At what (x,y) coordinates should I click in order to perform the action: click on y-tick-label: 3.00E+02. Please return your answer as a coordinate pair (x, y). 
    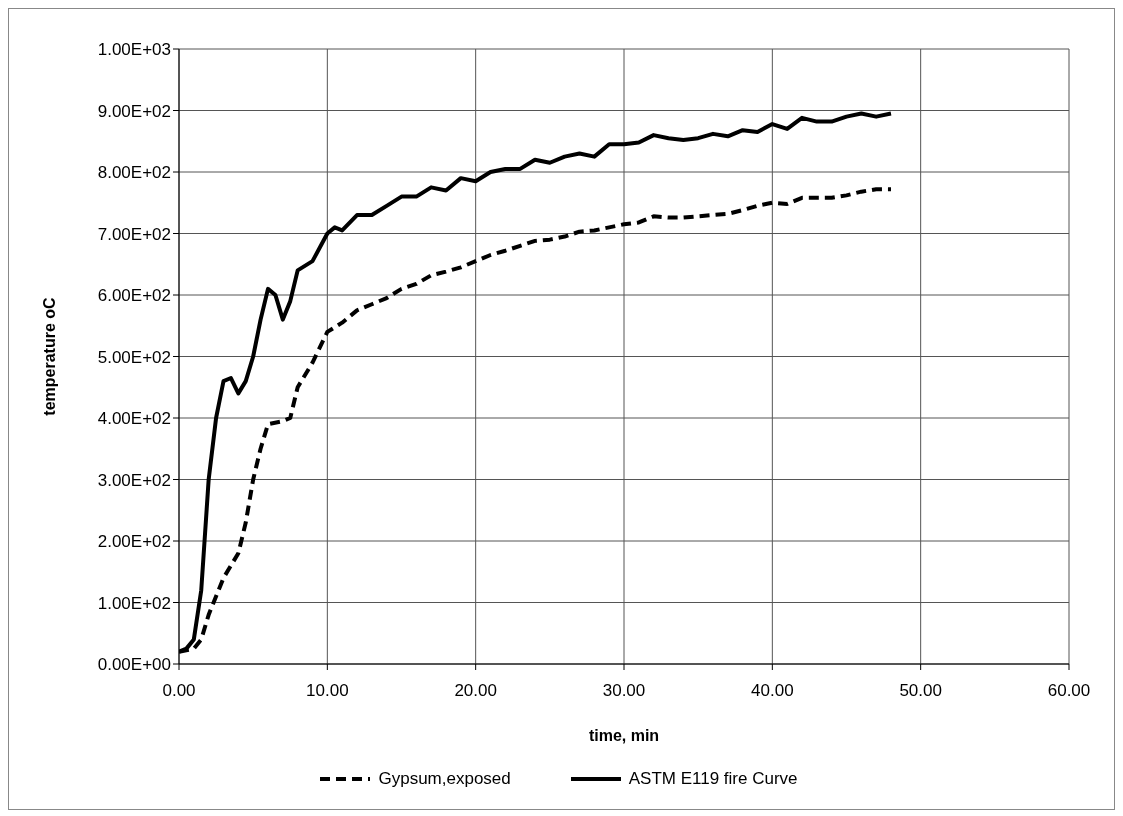
    Looking at the image, I should click on (134, 480).